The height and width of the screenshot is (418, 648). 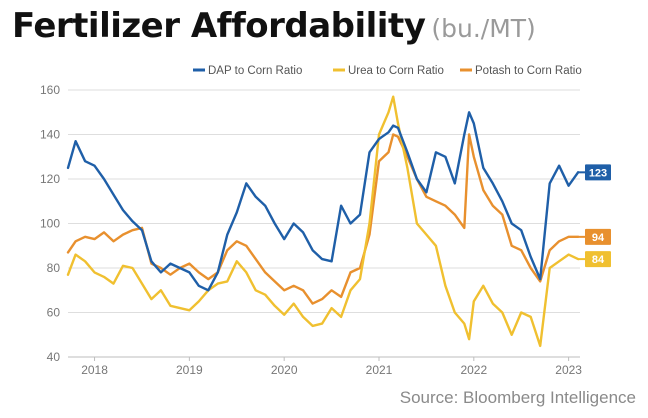 What do you see at coordinates (483, 28) in the screenshot?
I see `chart-subtitle: (bu./MT)` at bounding box center [483, 28].